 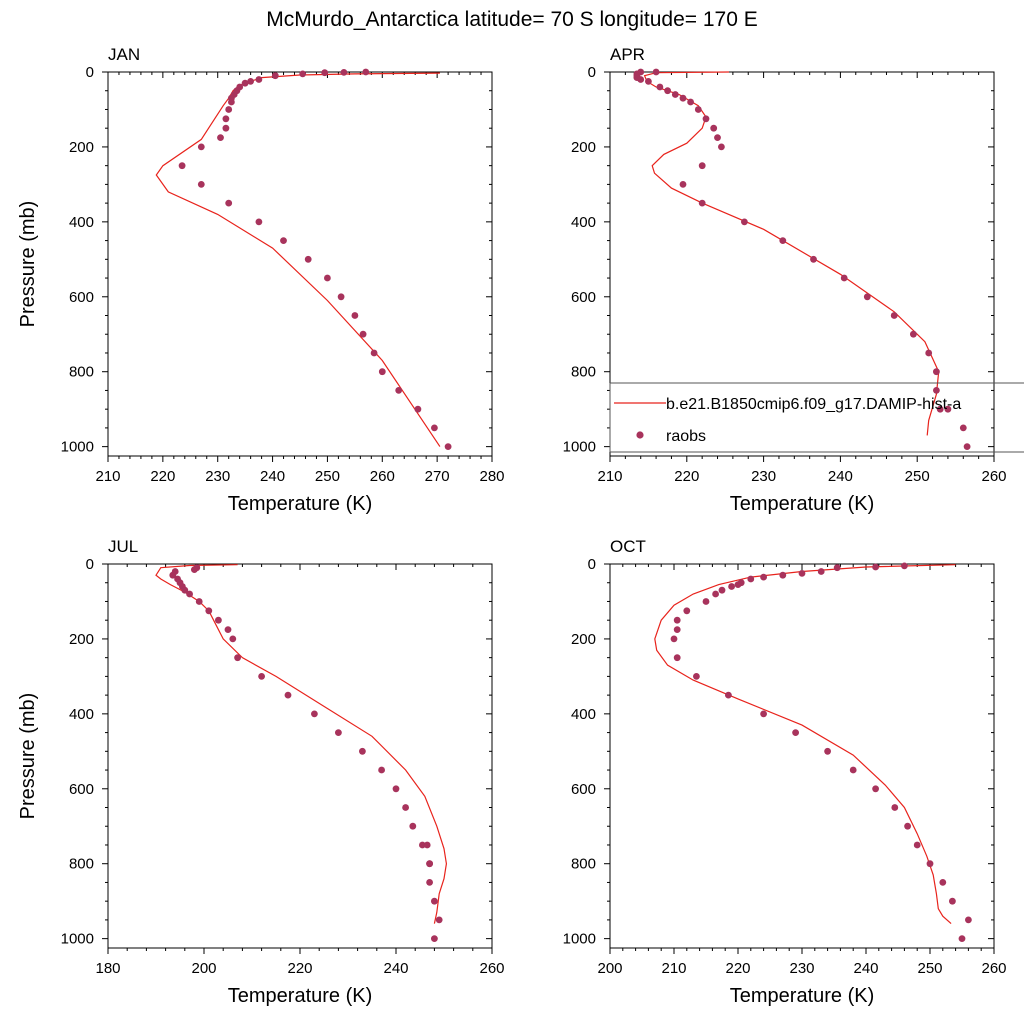 I want to click on x-tick-label: 210, so click(x=107, y=476).